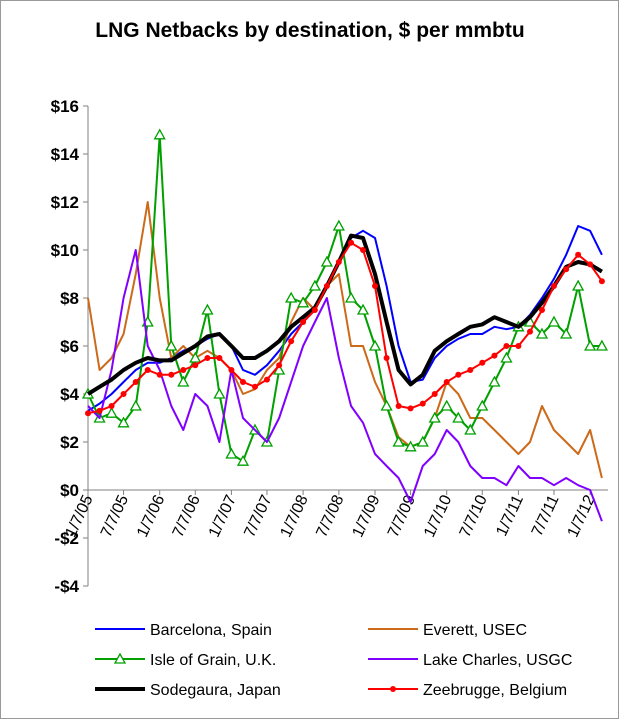 This screenshot has height=719, width=619. I want to click on y-tick-label: $10, so click(65, 250).